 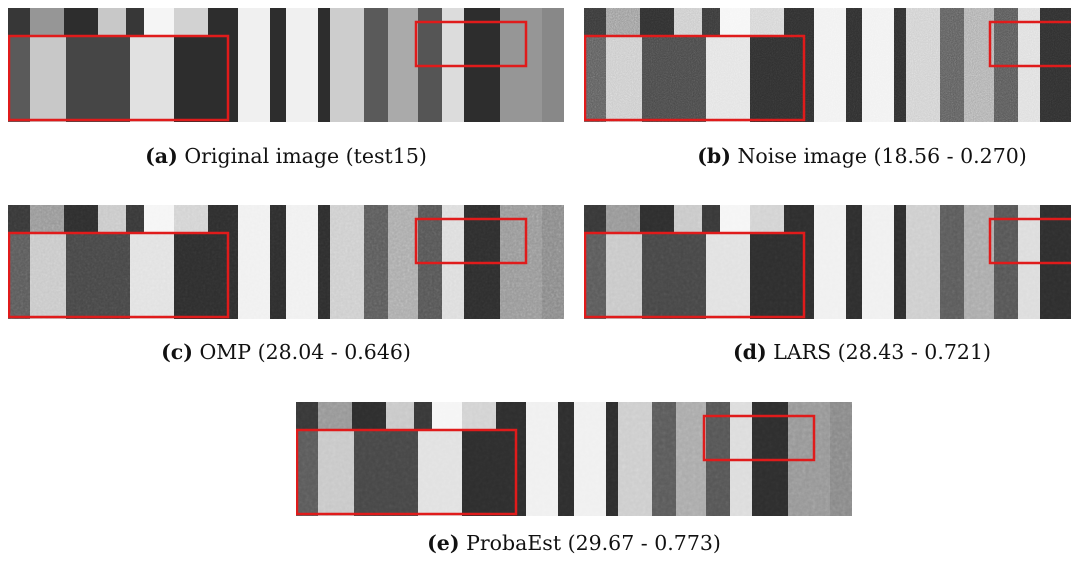 I want to click on caption-e-text: ProbaEst (29.67 - 0.773), so click(x=593, y=543).